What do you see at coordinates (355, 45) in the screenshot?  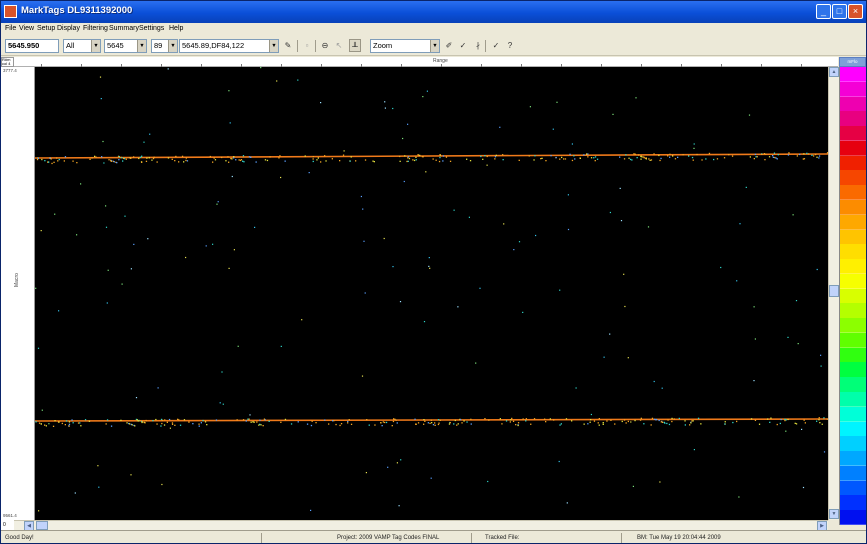 I see `chart-icon: ╨` at bounding box center [355, 45].